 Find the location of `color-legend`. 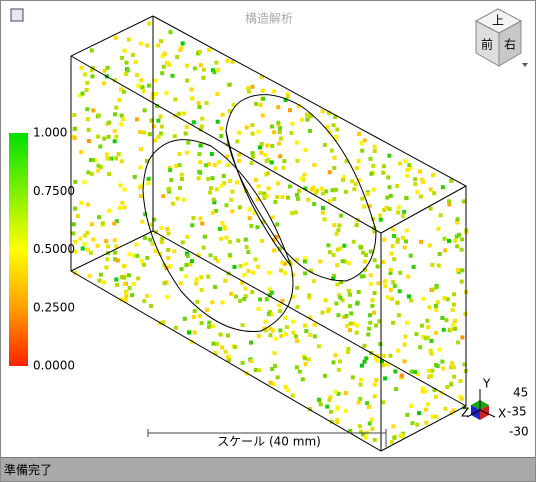

color-legend is located at coordinates (18, 249).